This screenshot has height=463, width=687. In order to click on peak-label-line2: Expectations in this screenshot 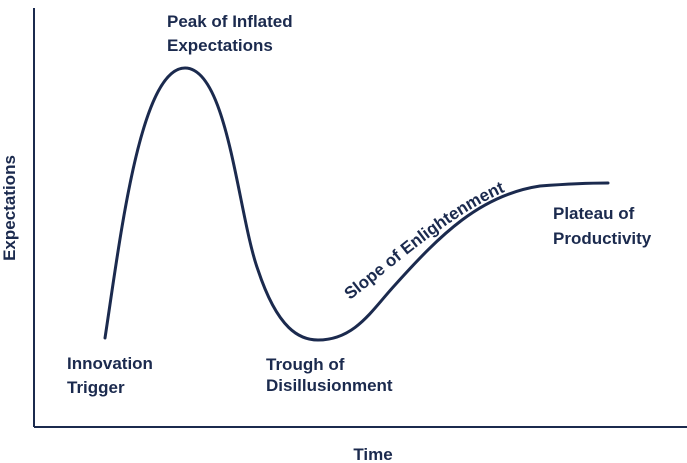, I will do `click(220, 45)`.